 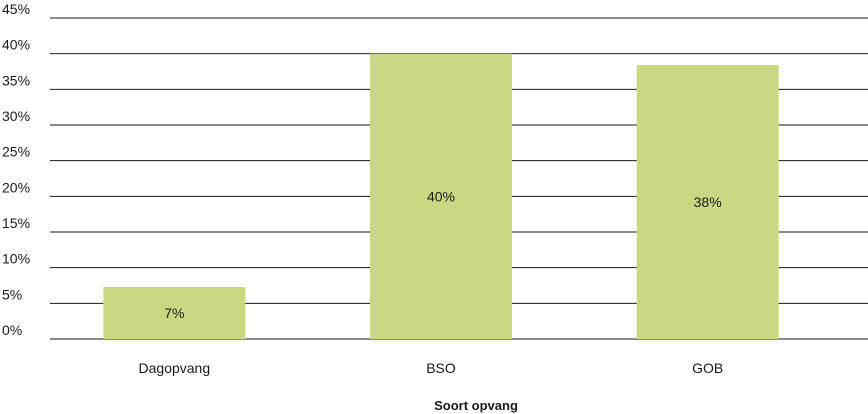 I want to click on x-category-label: GOB, so click(x=707, y=368).